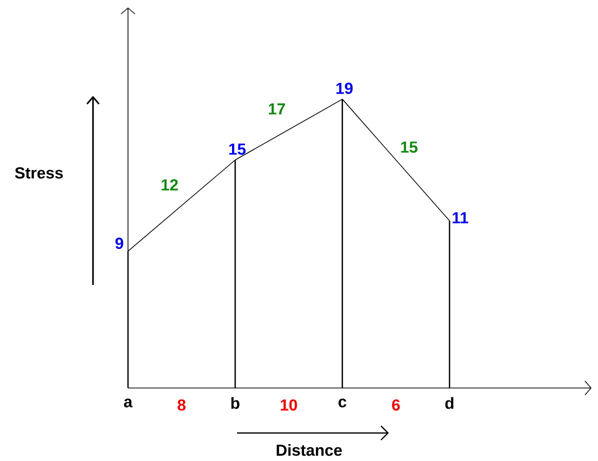 The height and width of the screenshot is (461, 598). I want to click on y-axis-title: Stress, so click(39, 173).